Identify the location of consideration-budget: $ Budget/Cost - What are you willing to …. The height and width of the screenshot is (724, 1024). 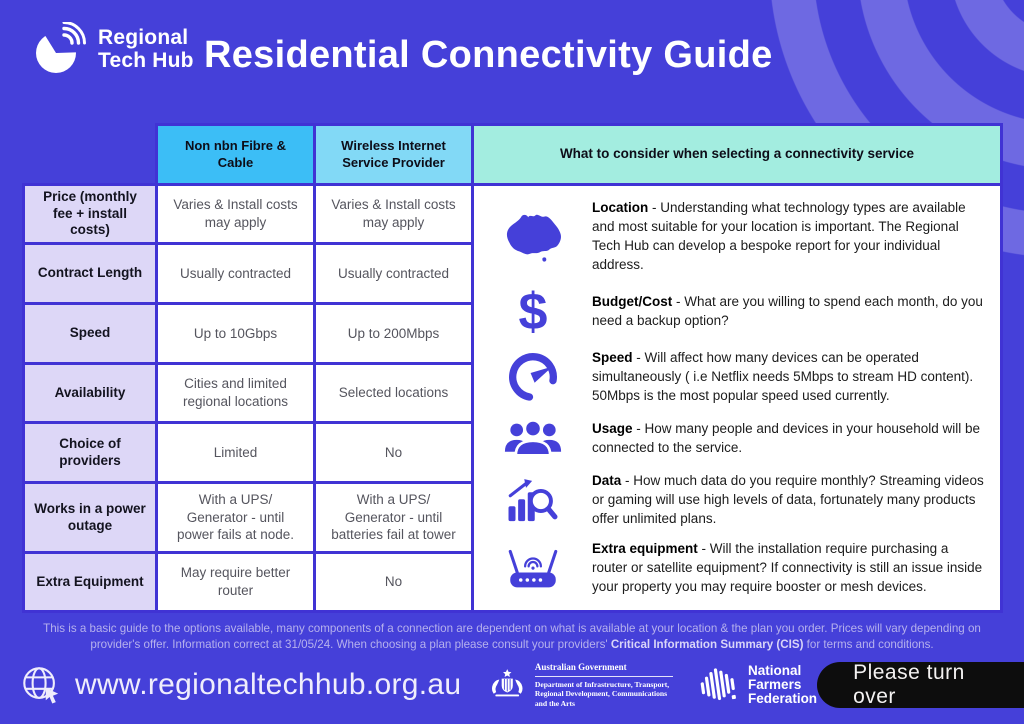
(737, 312).